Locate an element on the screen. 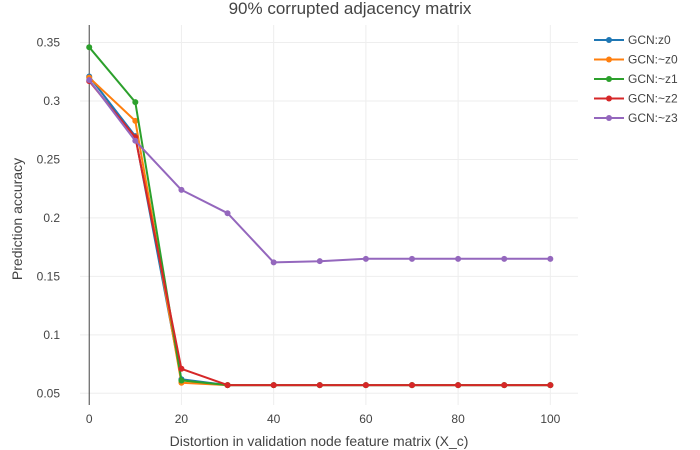  chart-title: 90% corrupted adjacency matrix is located at coordinates (350, 9).